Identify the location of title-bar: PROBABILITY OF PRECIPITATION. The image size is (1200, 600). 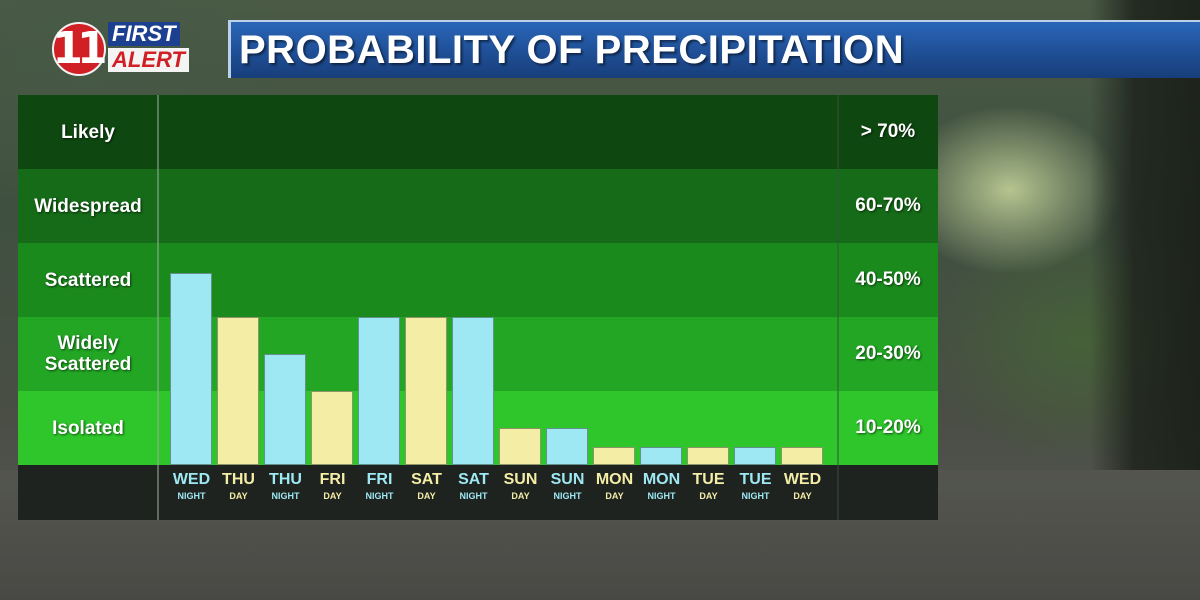
(714, 49).